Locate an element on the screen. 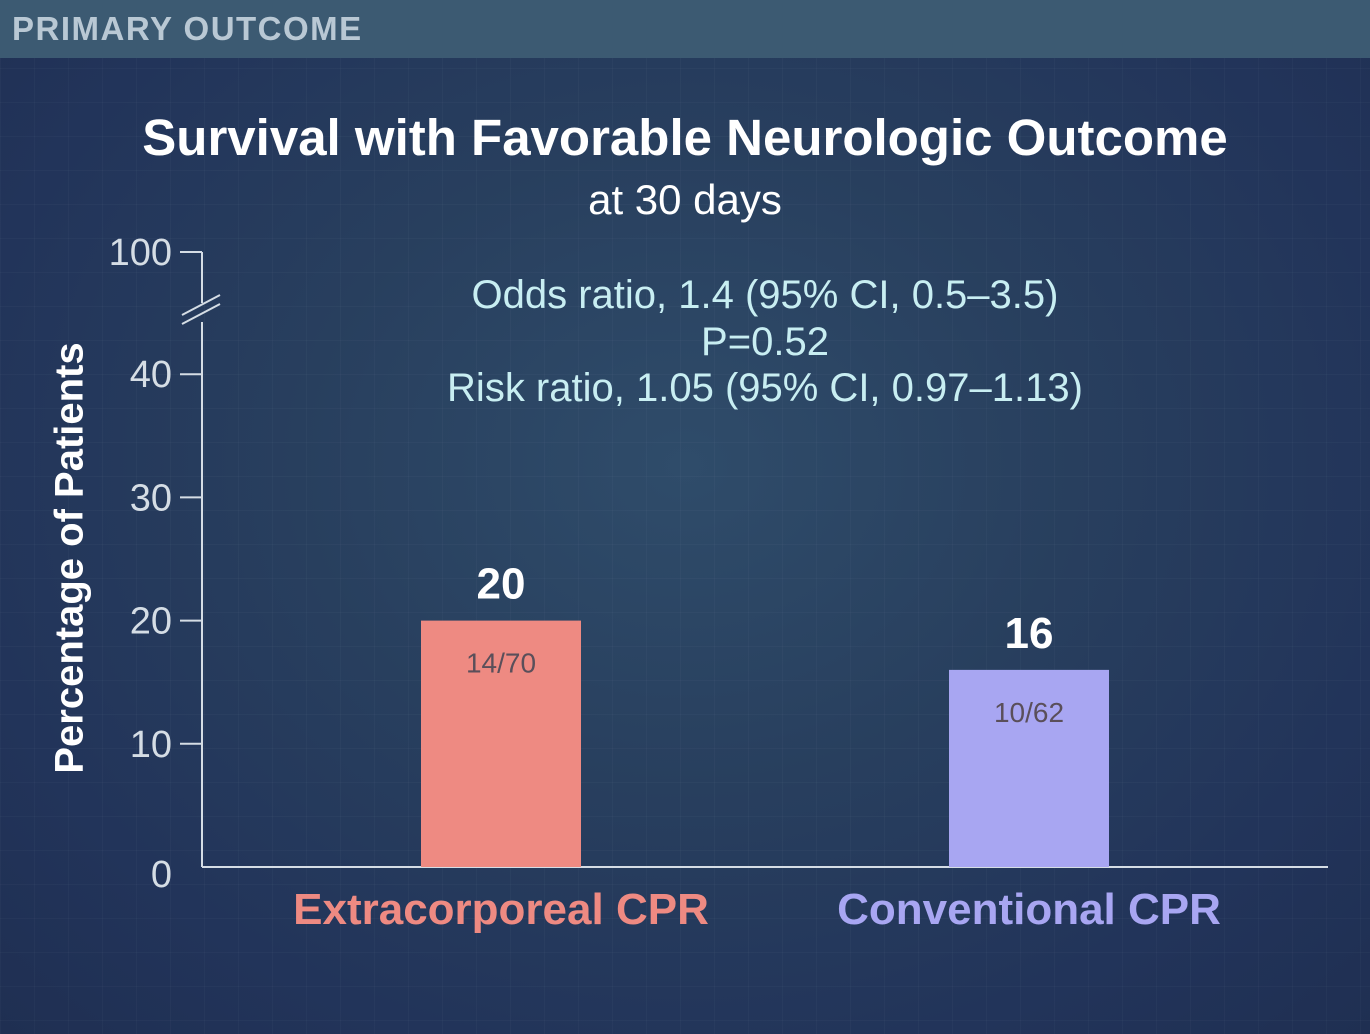 The image size is (1370, 1034). y-tick-label: 100 is located at coordinates (140, 253).